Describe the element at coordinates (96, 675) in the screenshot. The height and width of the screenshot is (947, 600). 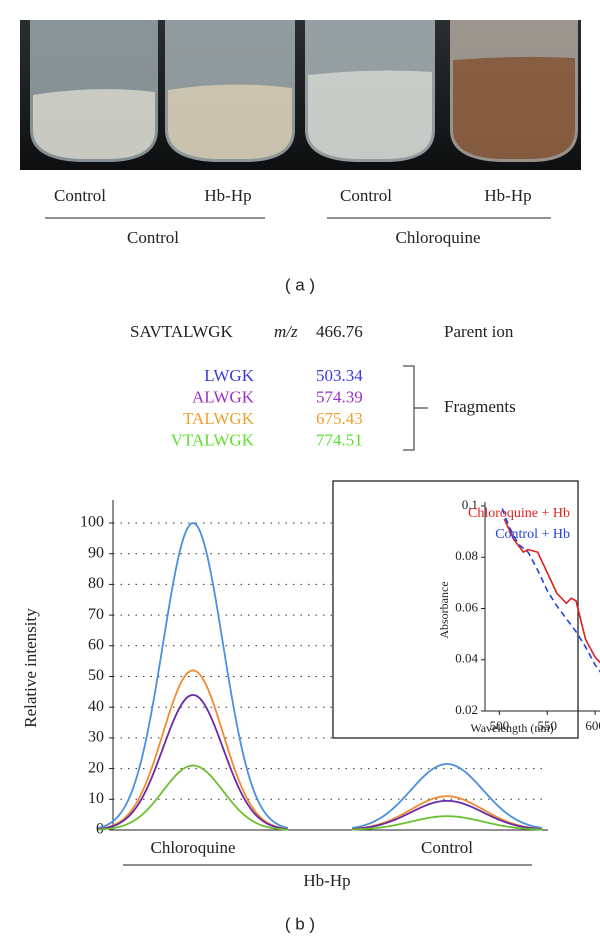
I see `y-tick-label: 50` at that location.